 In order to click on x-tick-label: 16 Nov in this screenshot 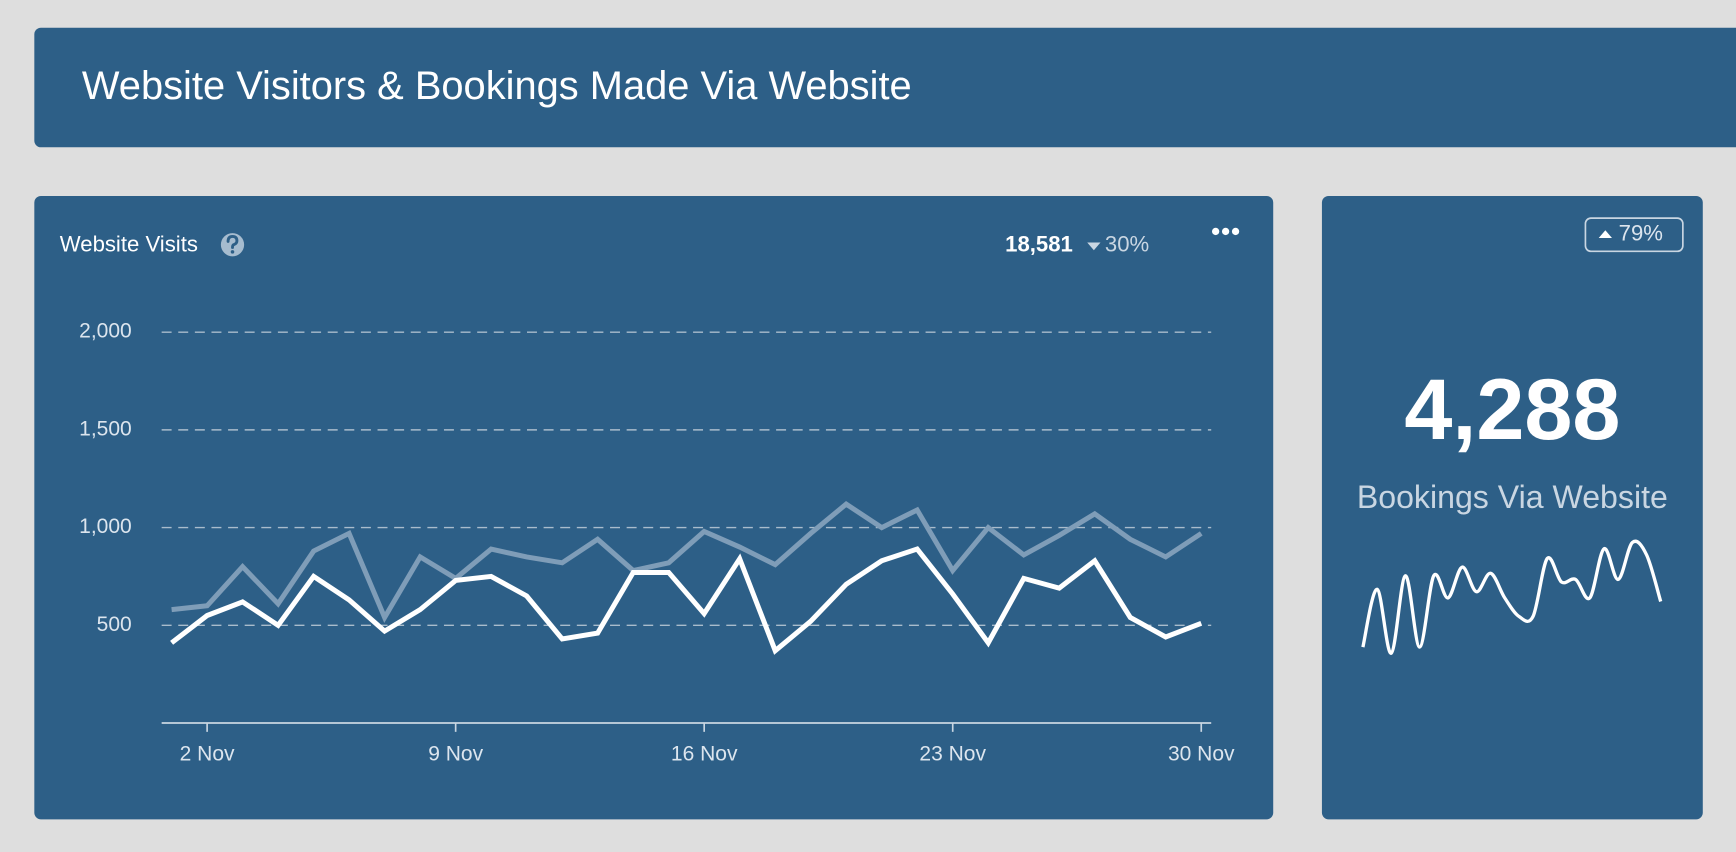, I will do `click(704, 754)`.